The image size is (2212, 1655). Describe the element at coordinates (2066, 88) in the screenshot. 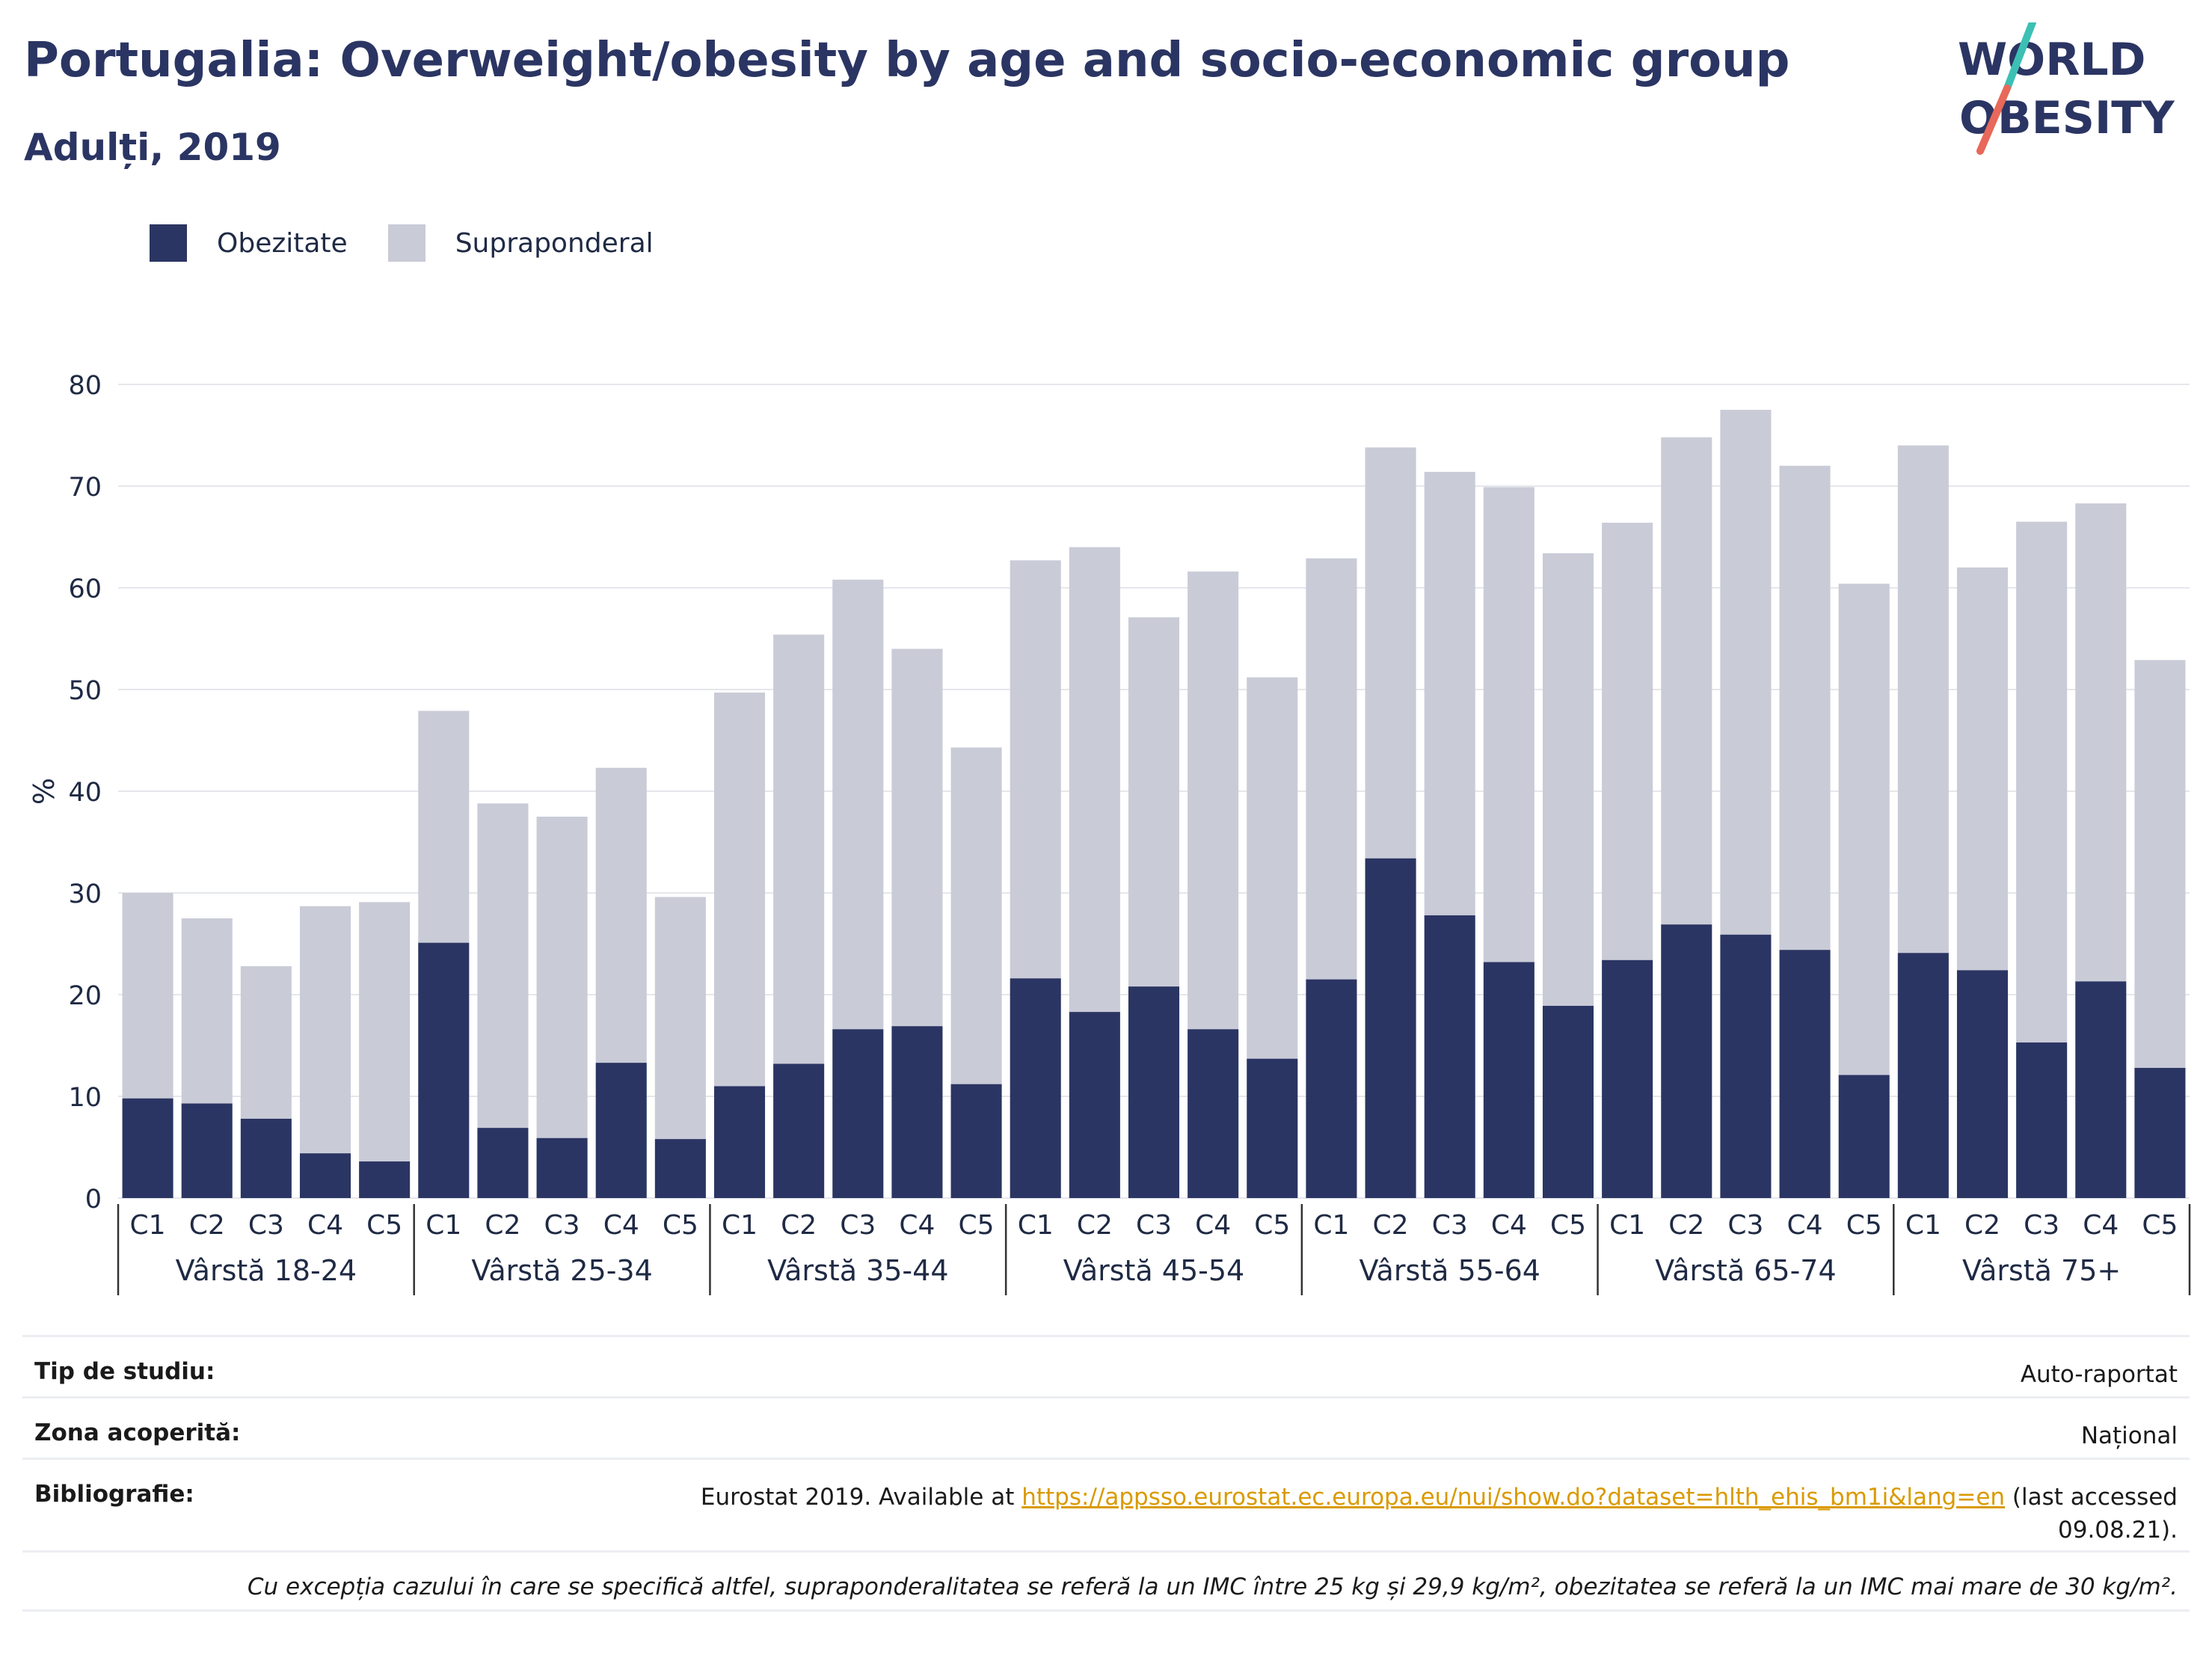

I see `world-obesity-logo: WORLD OBESITY` at that location.